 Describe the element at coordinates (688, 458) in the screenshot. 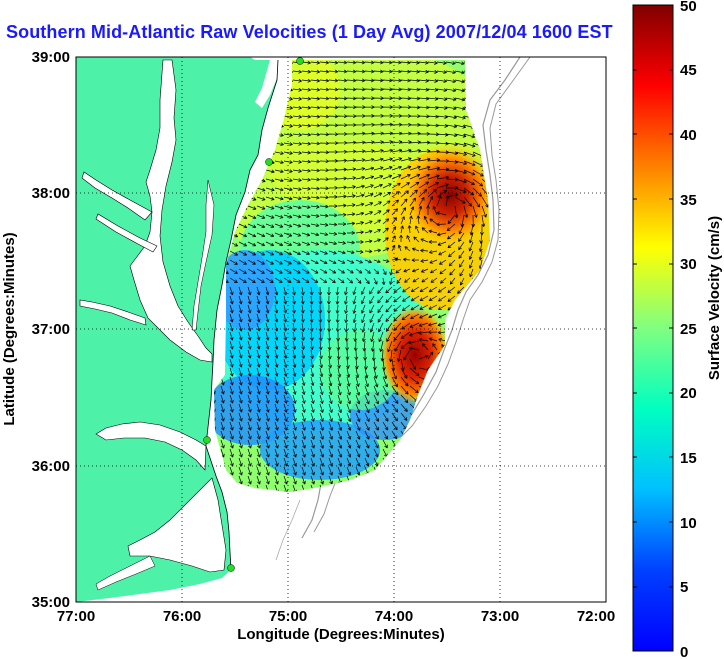

I see `colorbar-tick-label: 15` at that location.